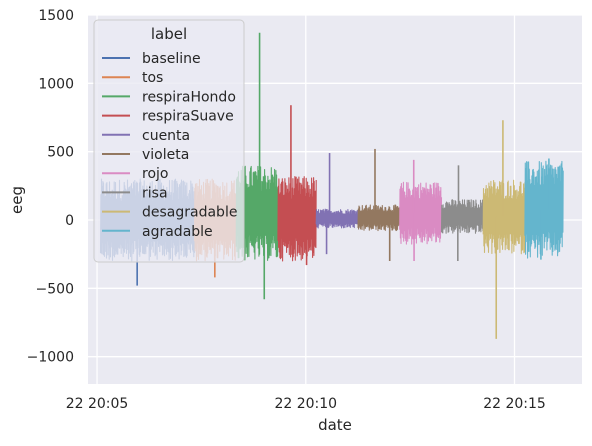 This screenshot has width=592, height=446. What do you see at coordinates (166, 136) in the screenshot?
I see `legend-label-cuenta: cuenta` at bounding box center [166, 136].